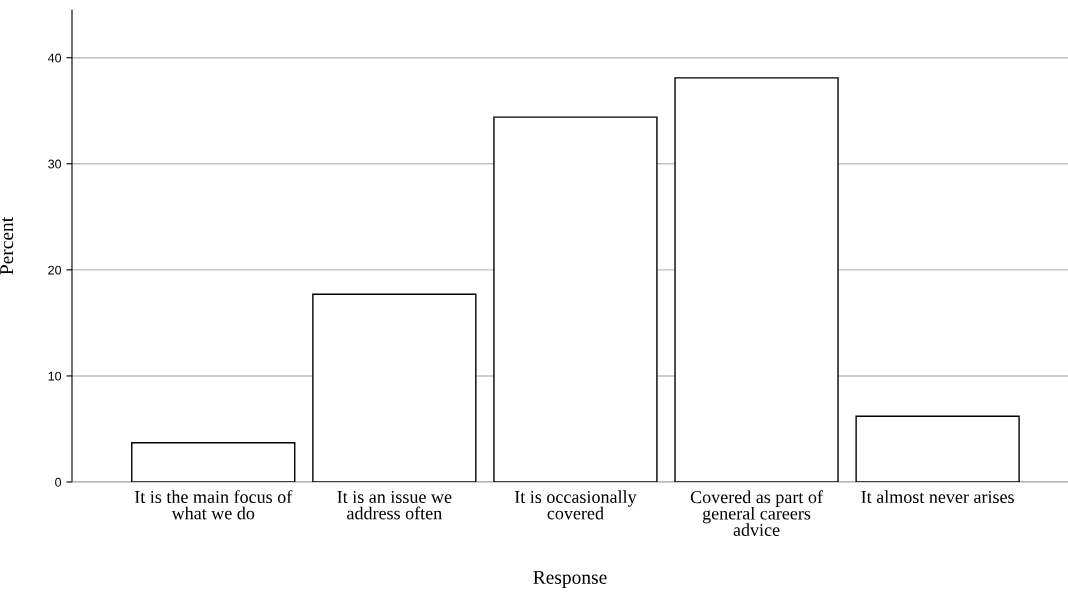 Image resolution: width=1068 pixels, height=607 pixels. I want to click on y-axis-title: Percent, so click(7, 245).